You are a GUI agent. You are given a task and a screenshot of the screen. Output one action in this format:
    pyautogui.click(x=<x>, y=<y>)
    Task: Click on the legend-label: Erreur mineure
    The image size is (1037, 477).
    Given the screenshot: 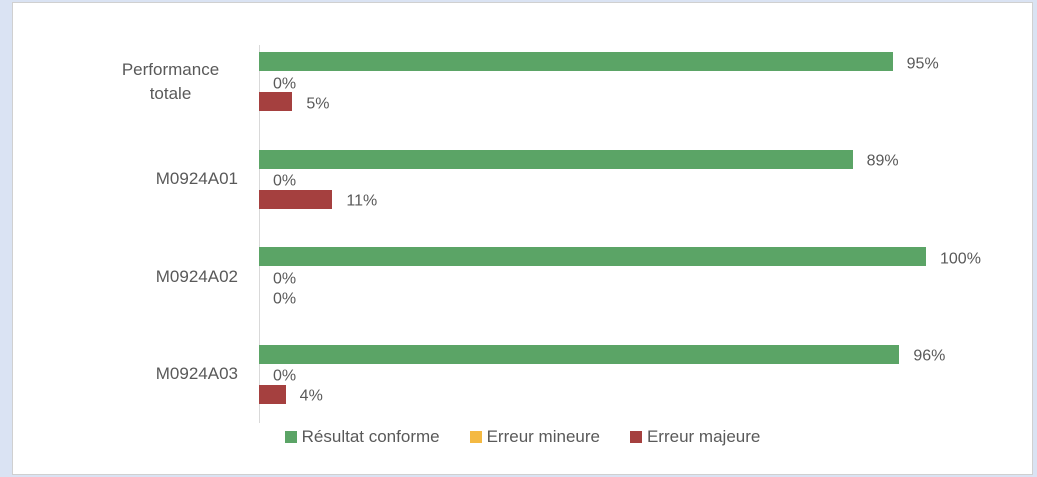 What is the action you would take?
    pyautogui.click(x=543, y=436)
    